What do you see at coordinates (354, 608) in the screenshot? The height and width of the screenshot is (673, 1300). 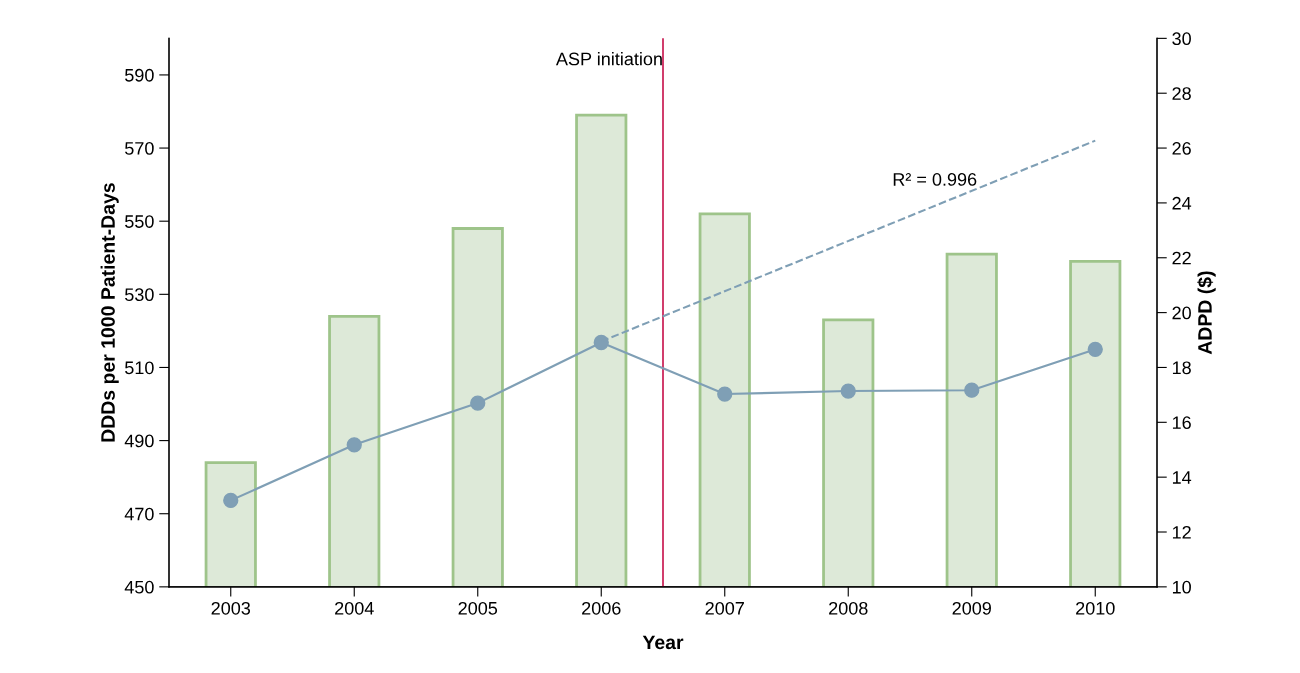 I see `x-tick-label: 2004` at bounding box center [354, 608].